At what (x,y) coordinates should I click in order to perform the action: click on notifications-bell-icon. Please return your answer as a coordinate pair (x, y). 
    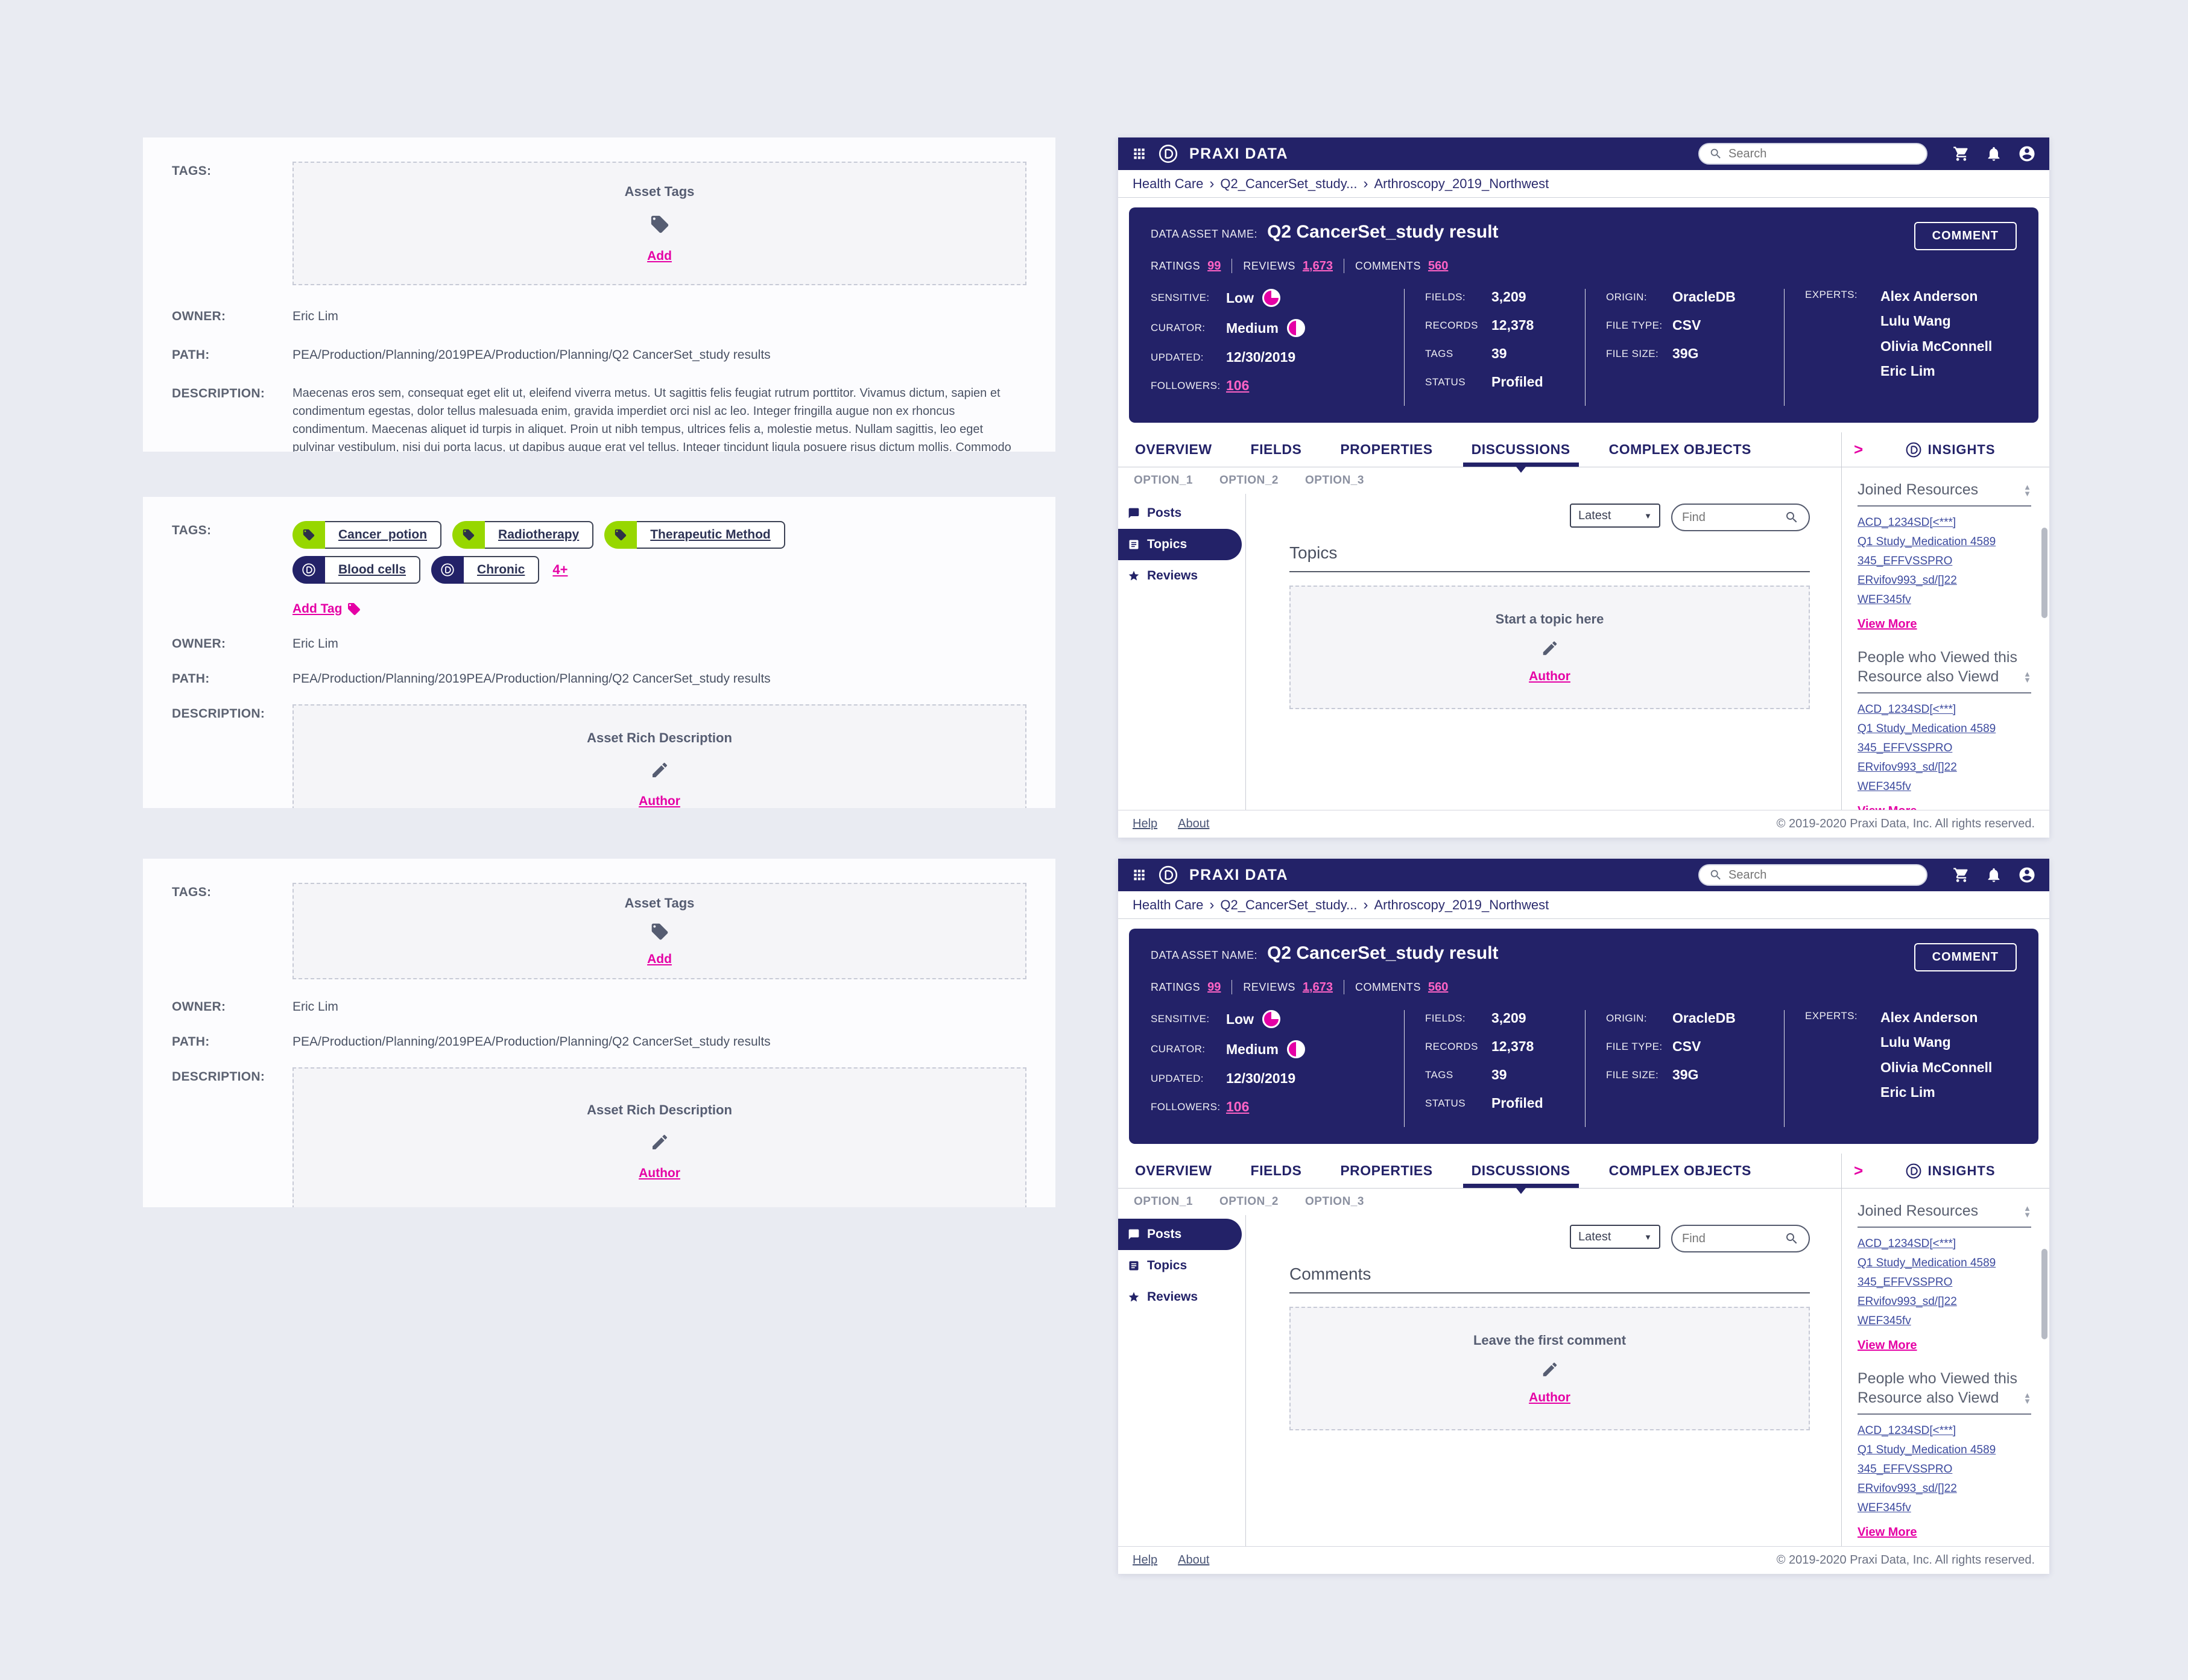
    Looking at the image, I should click on (1993, 875).